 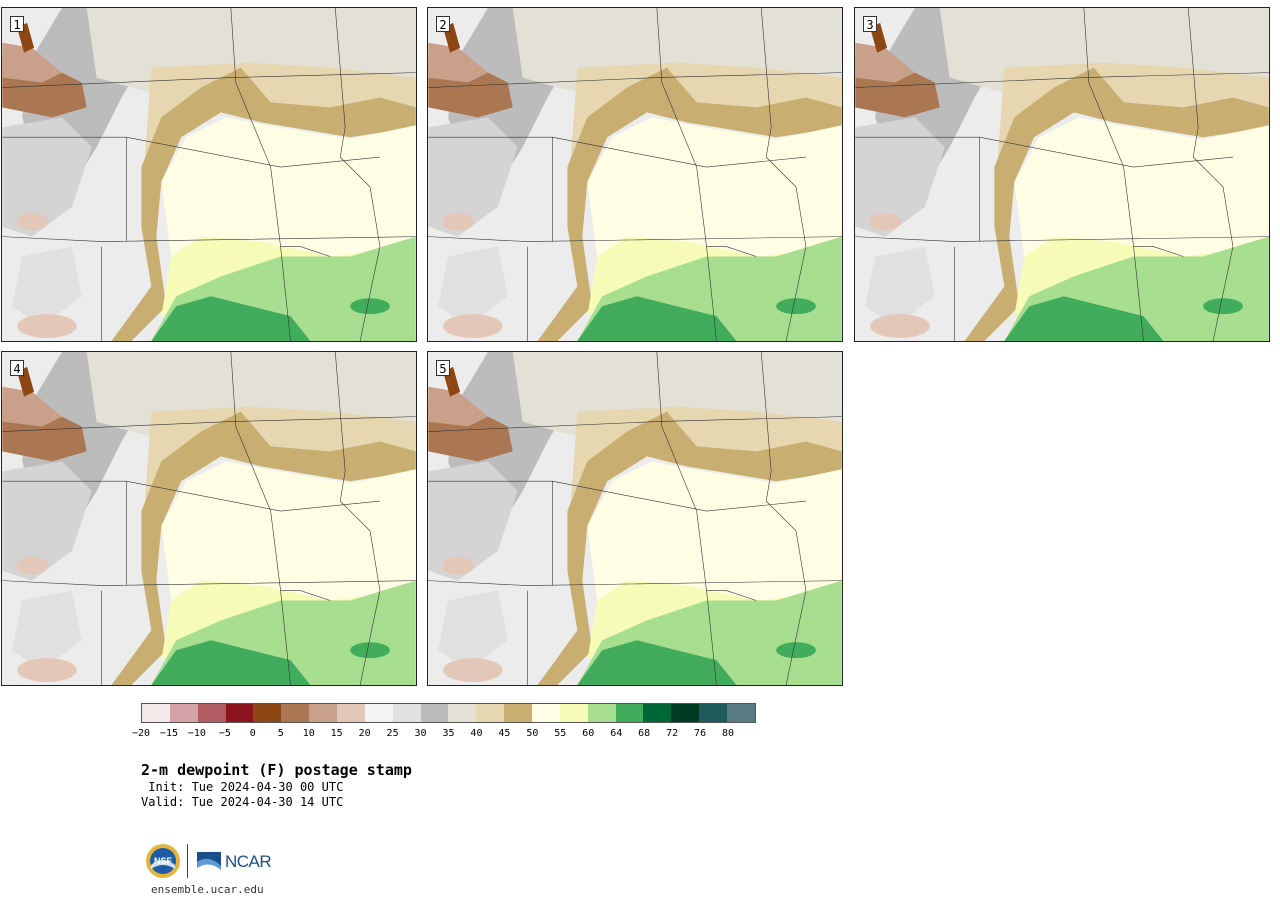 What do you see at coordinates (242, 787) in the screenshot?
I see `init-time: Init: Tue 2024-04-30 00 UTC` at bounding box center [242, 787].